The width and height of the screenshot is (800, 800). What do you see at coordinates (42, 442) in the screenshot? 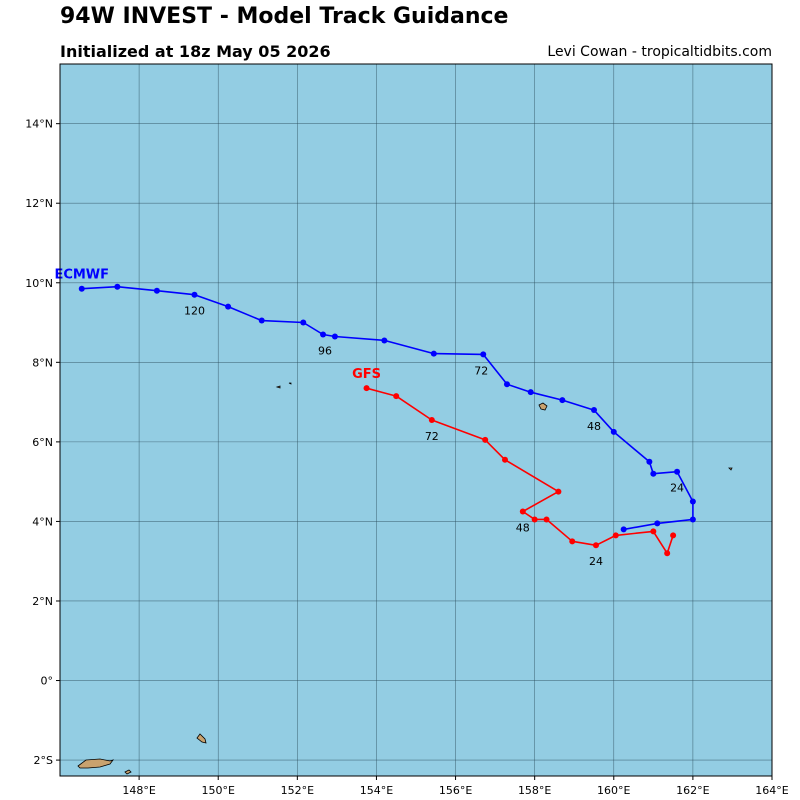
I see `y-tick-label: 6°N` at bounding box center [42, 442].